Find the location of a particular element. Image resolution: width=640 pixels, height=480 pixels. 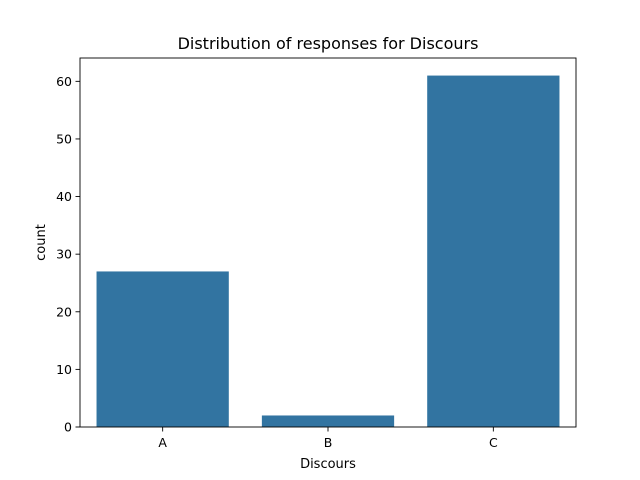

y-tick-label: 0 is located at coordinates (68, 427).